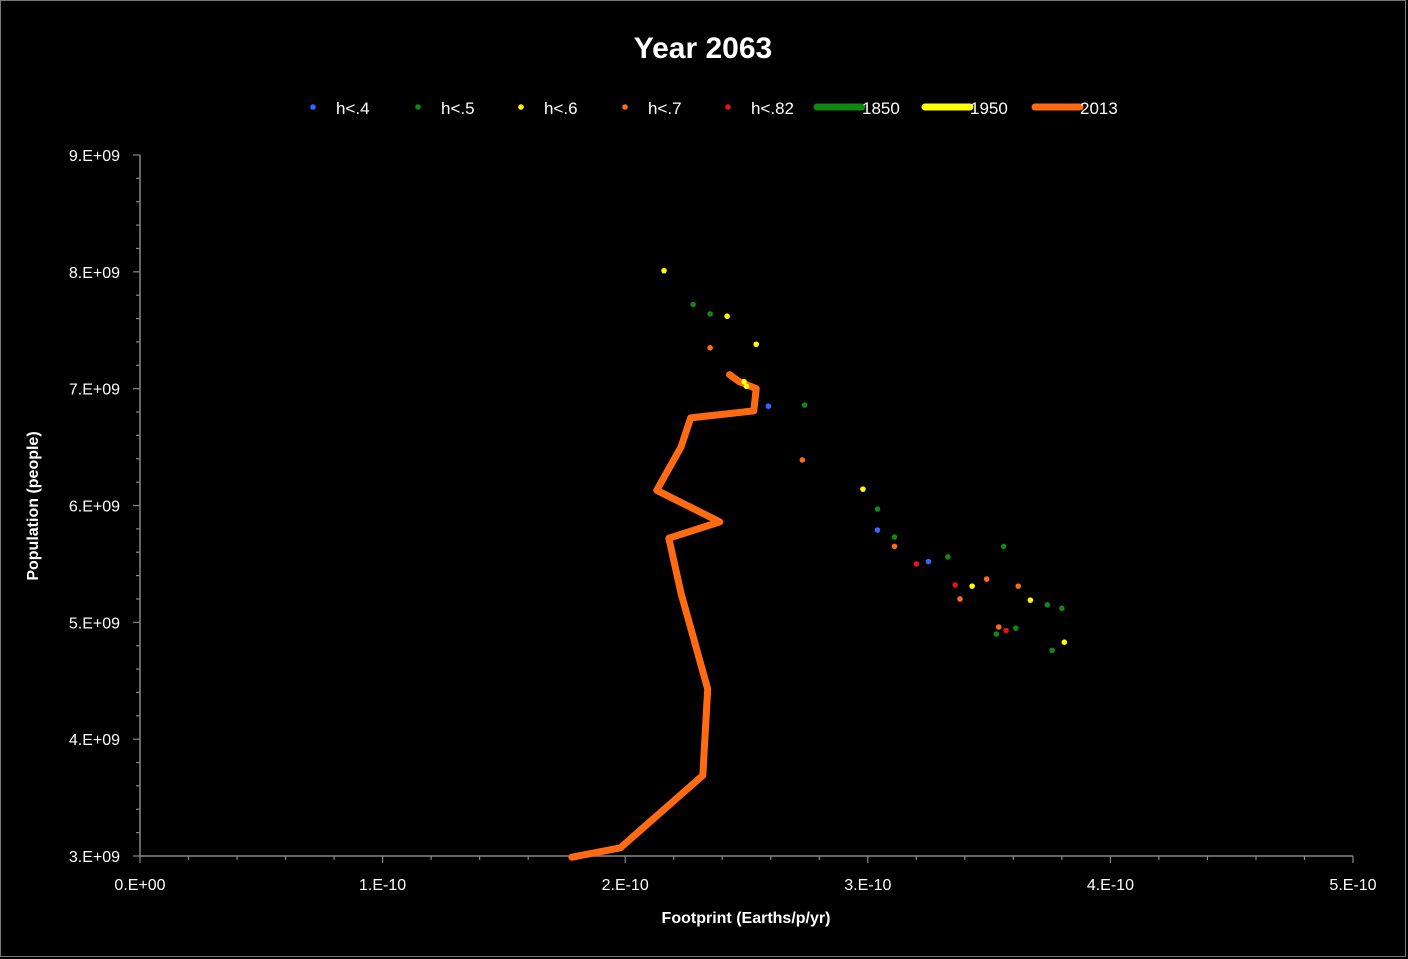 This screenshot has height=959, width=1408. What do you see at coordinates (625, 885) in the screenshot?
I see `x-tick-label: 2.E-10` at bounding box center [625, 885].